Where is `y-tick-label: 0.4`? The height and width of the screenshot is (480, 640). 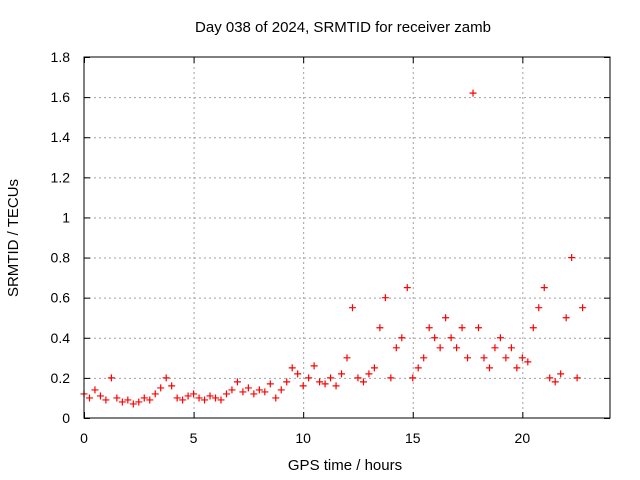
y-tick-label: 0.4 is located at coordinates (61, 338).